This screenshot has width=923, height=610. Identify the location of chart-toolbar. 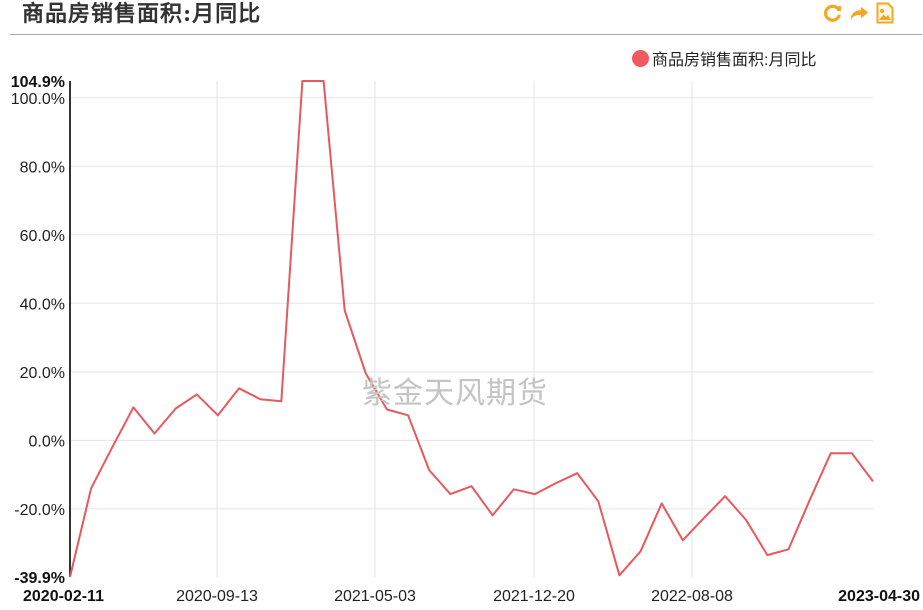
(859, 13).